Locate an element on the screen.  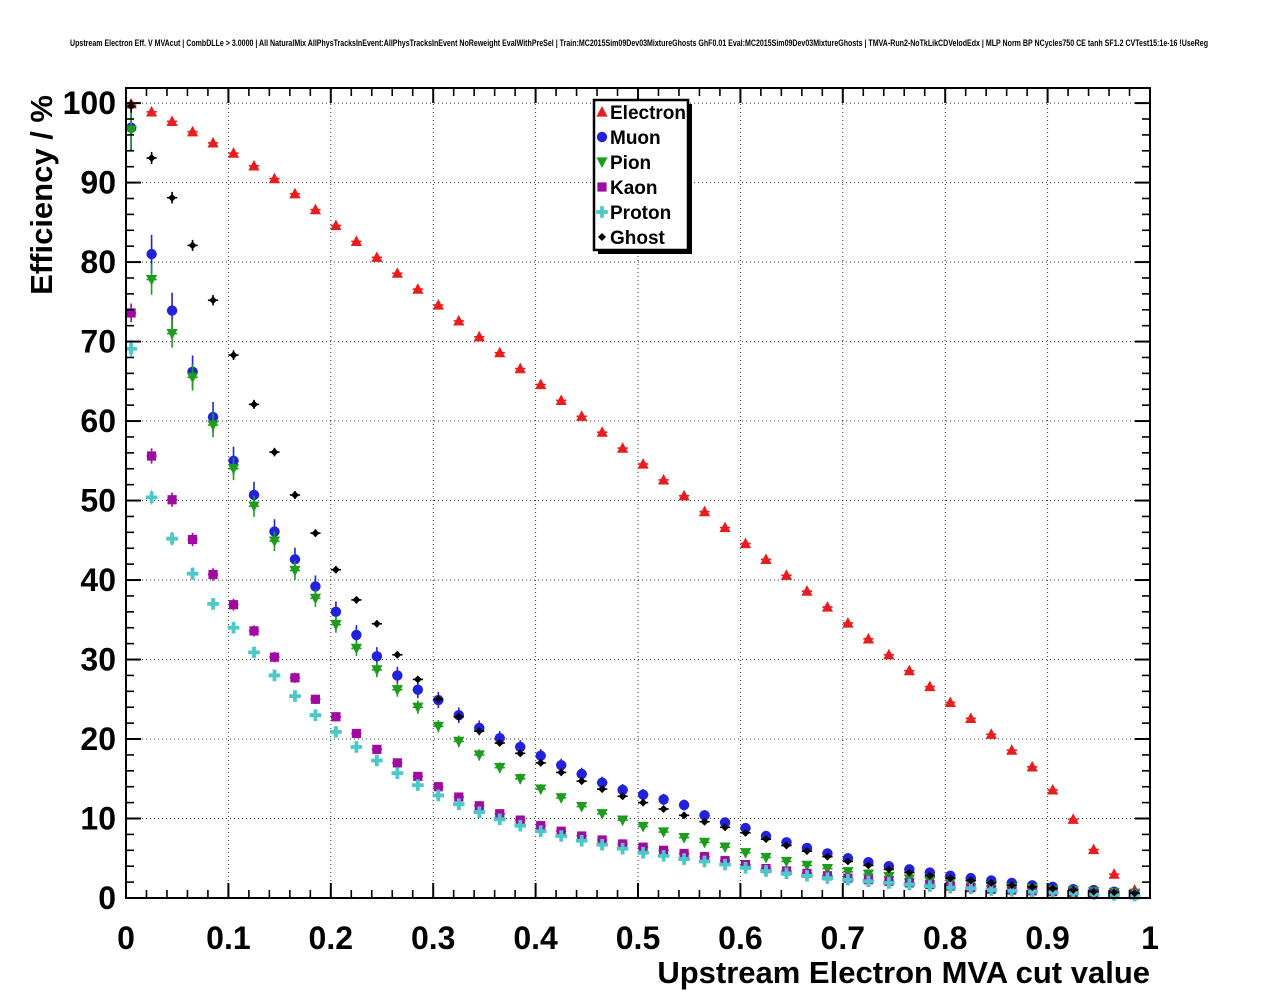
y-tick-label: 0 is located at coordinates (107, 898).